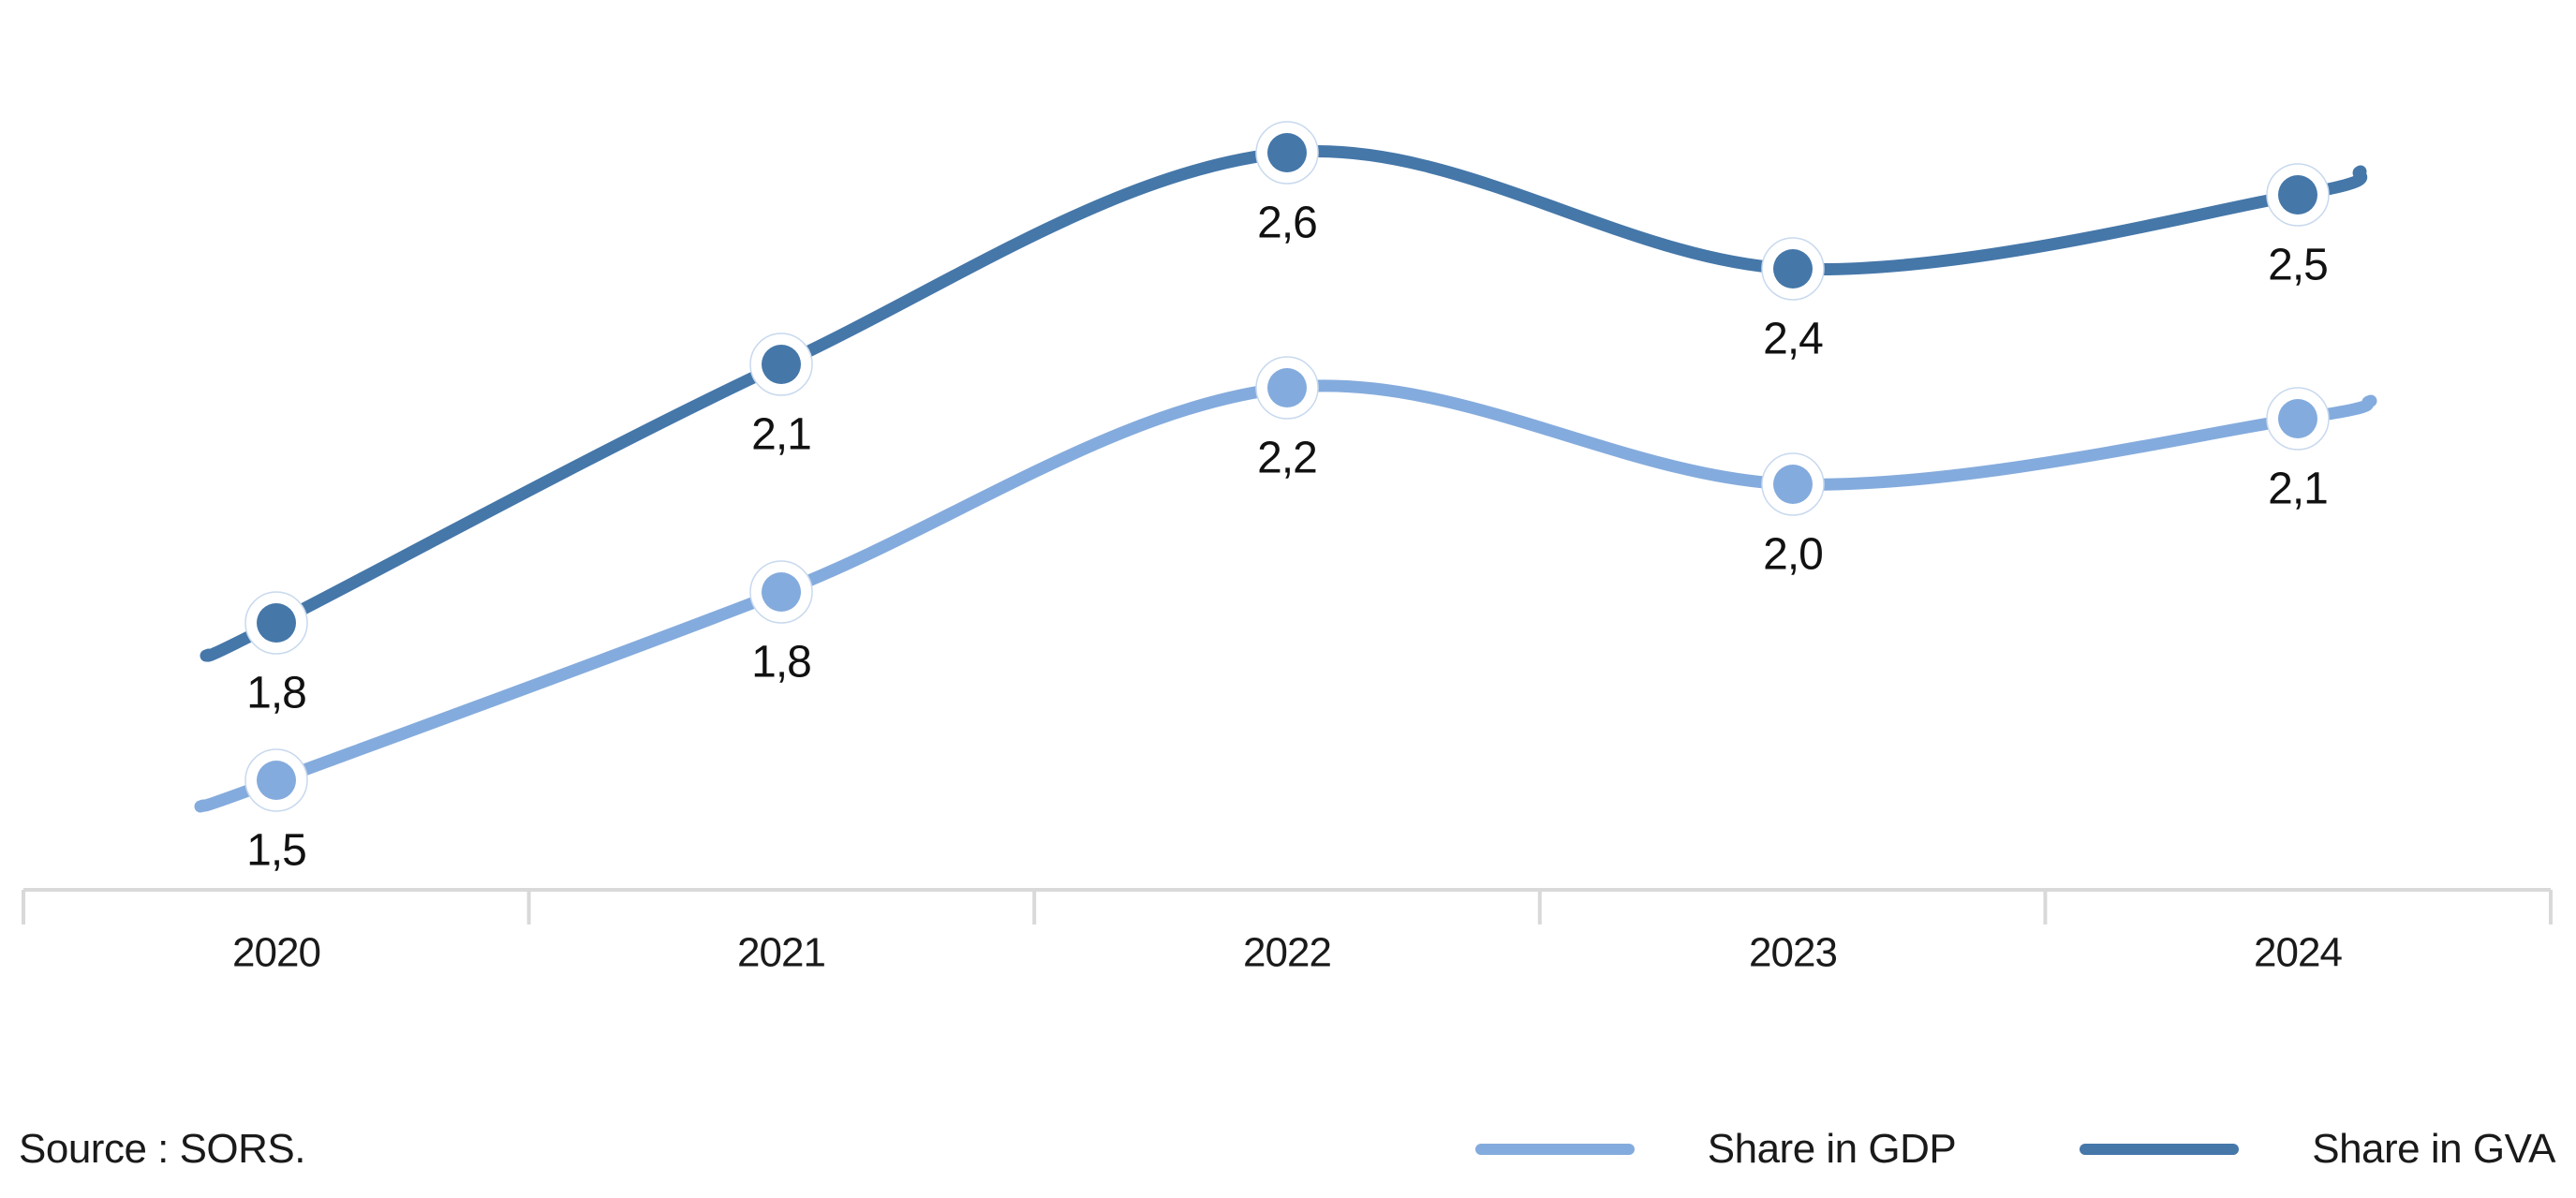 This screenshot has width=2576, height=1198. I want to click on data-point-label: 2,4, so click(1793, 339).